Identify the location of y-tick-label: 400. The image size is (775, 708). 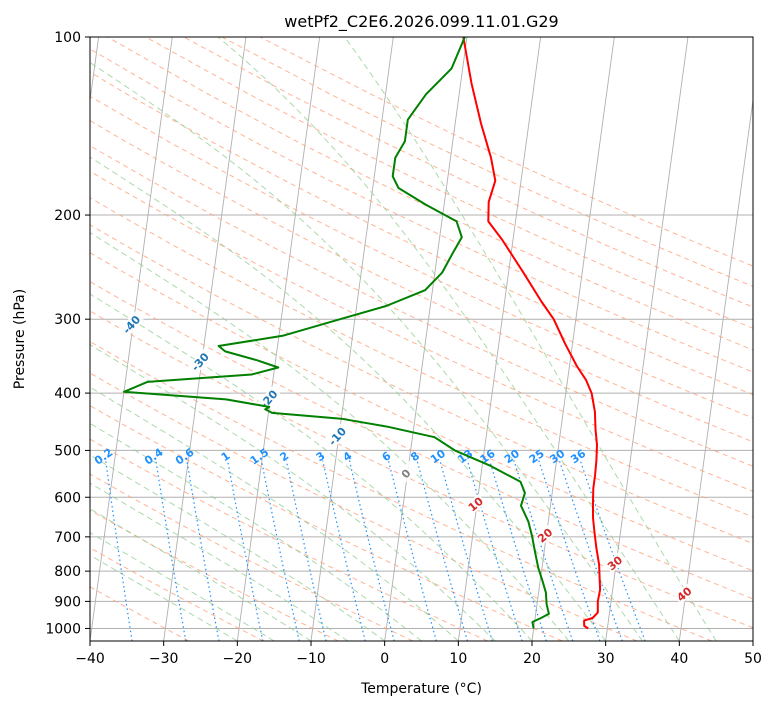
(67, 394).